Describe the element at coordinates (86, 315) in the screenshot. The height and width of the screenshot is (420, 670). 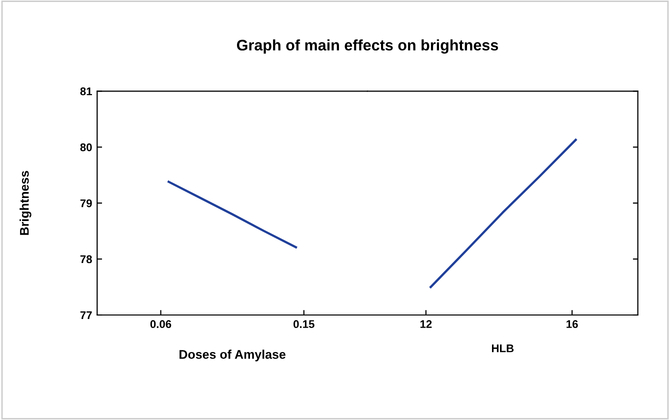
I see `y-tick-label: 77` at that location.